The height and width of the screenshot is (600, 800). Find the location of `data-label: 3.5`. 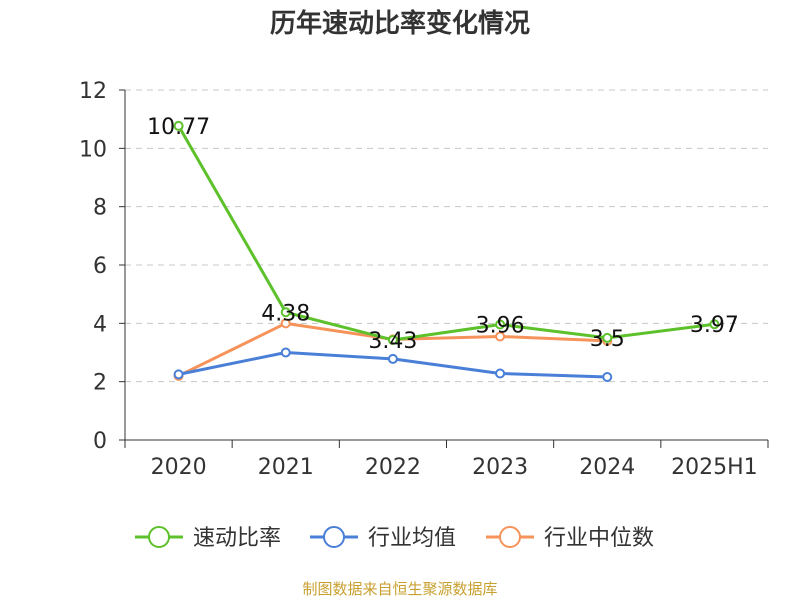

data-label: 3.5 is located at coordinates (607, 339).